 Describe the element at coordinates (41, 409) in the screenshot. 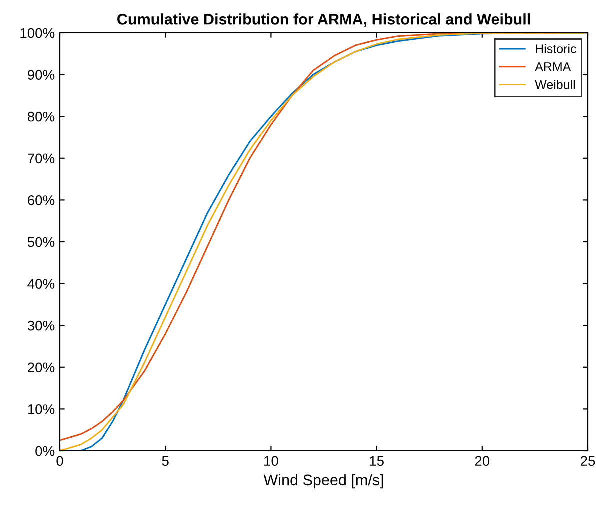

I see `y-tick-label: 10%` at that location.